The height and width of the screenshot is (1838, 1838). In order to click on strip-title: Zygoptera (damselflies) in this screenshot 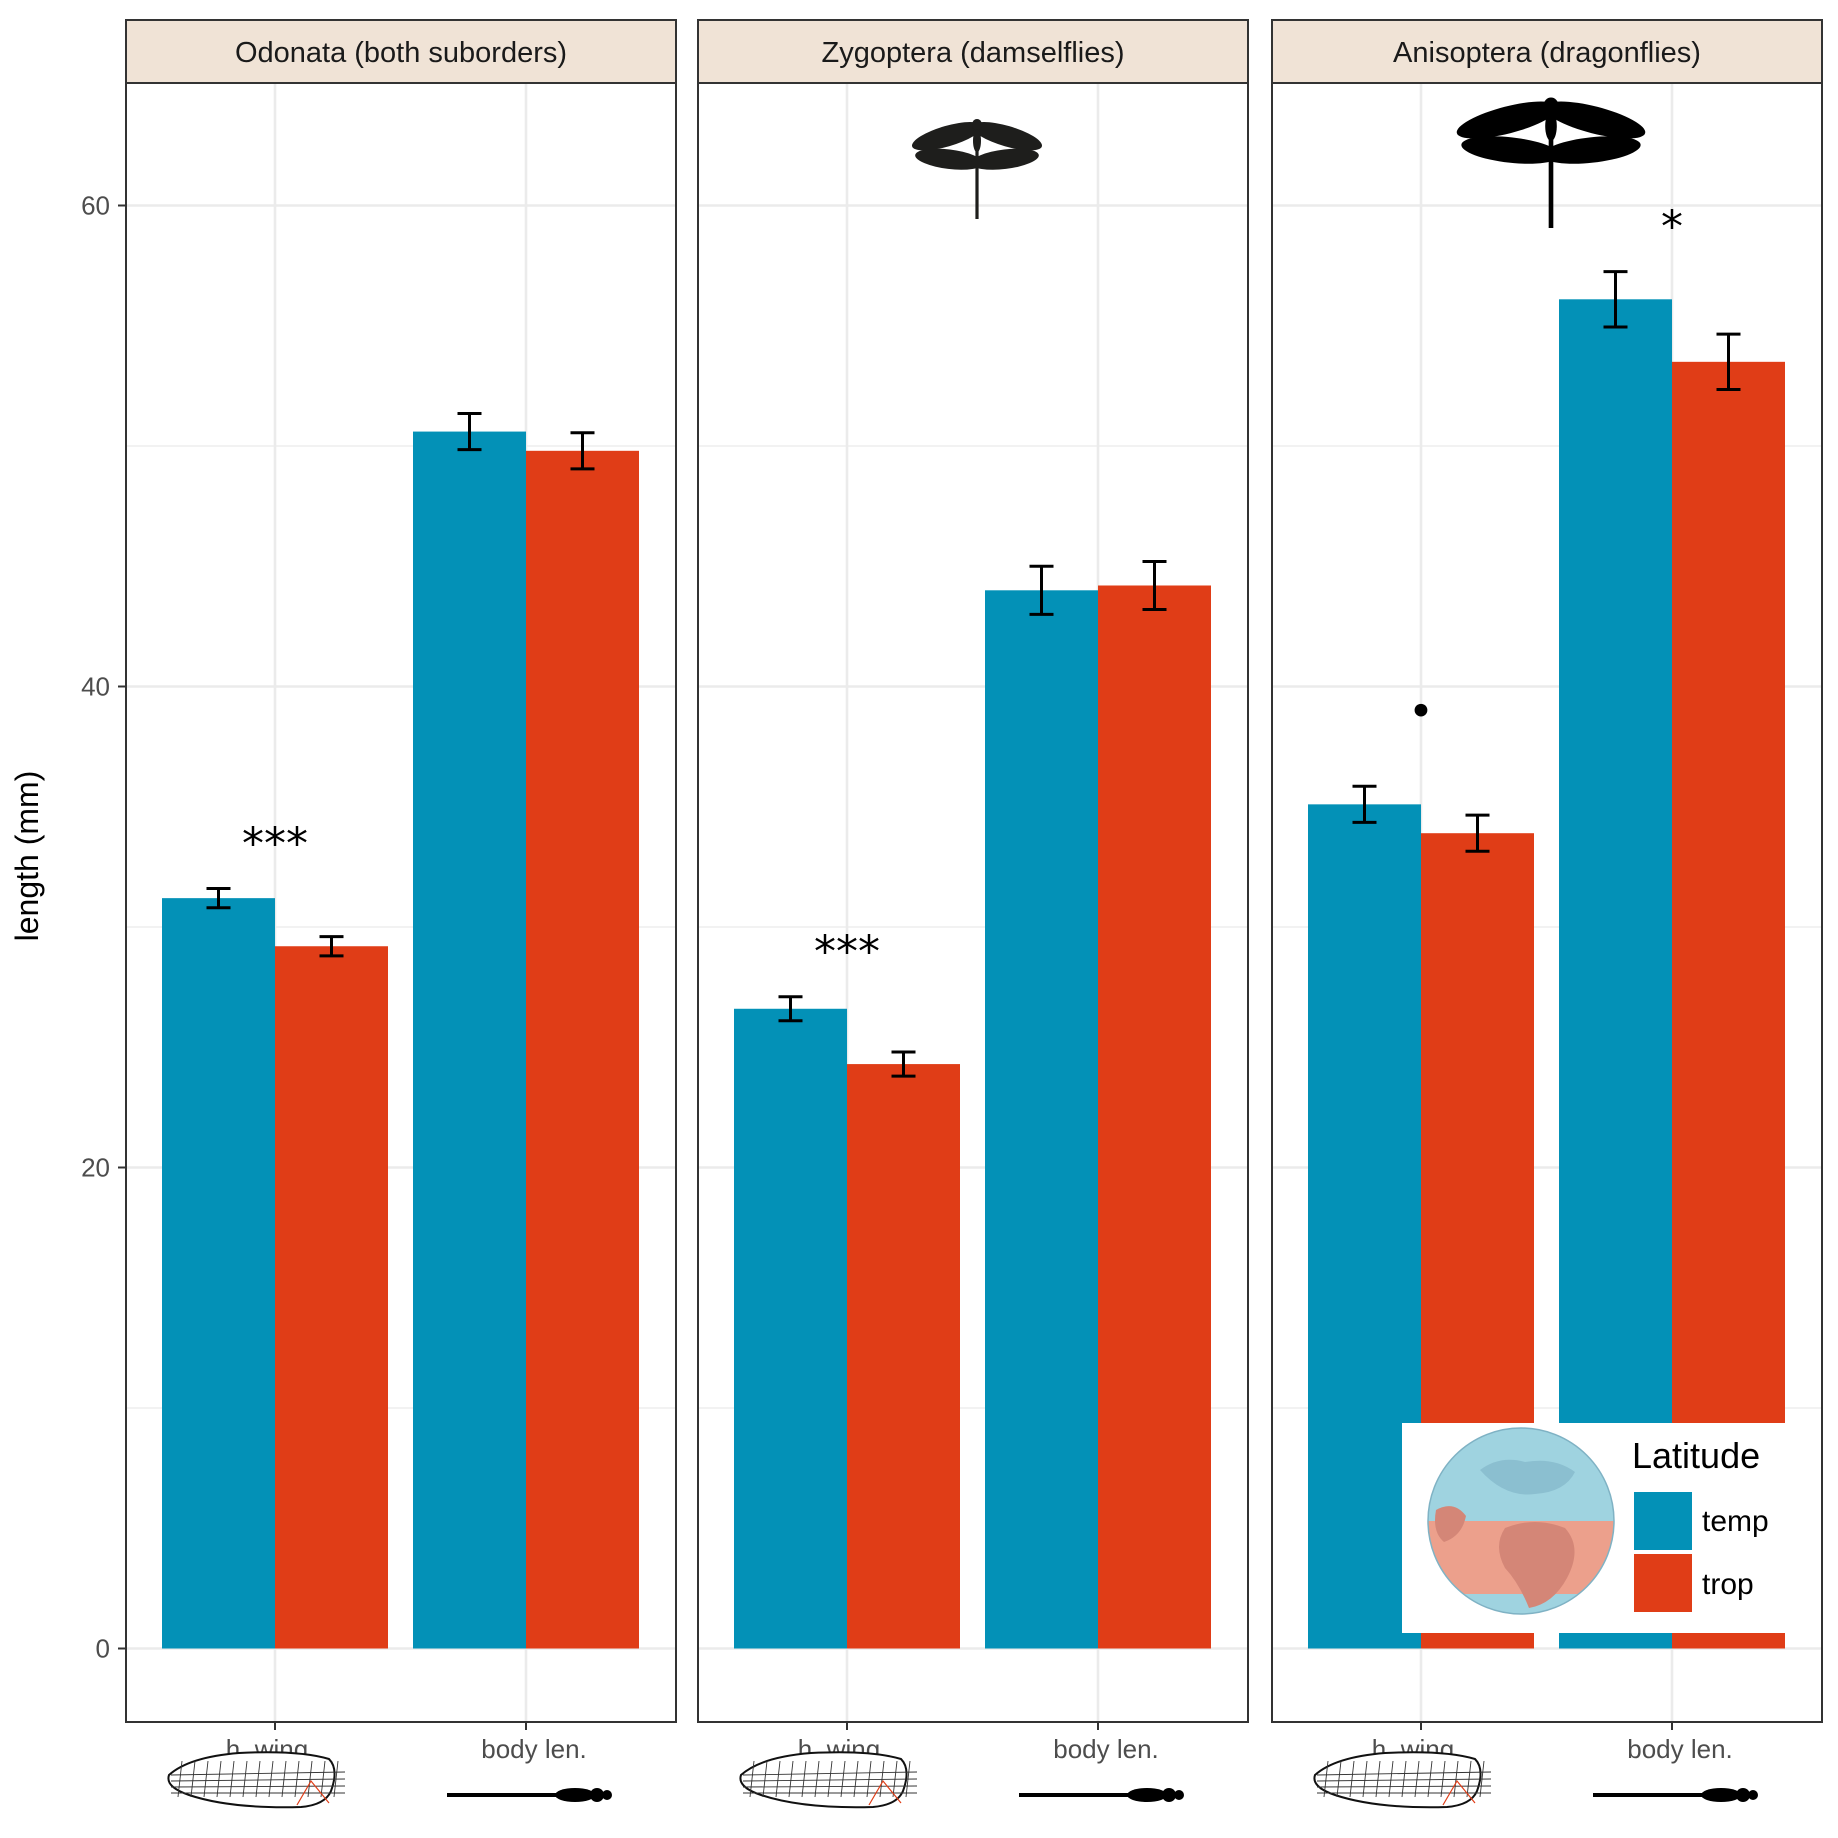, I will do `click(973, 53)`.